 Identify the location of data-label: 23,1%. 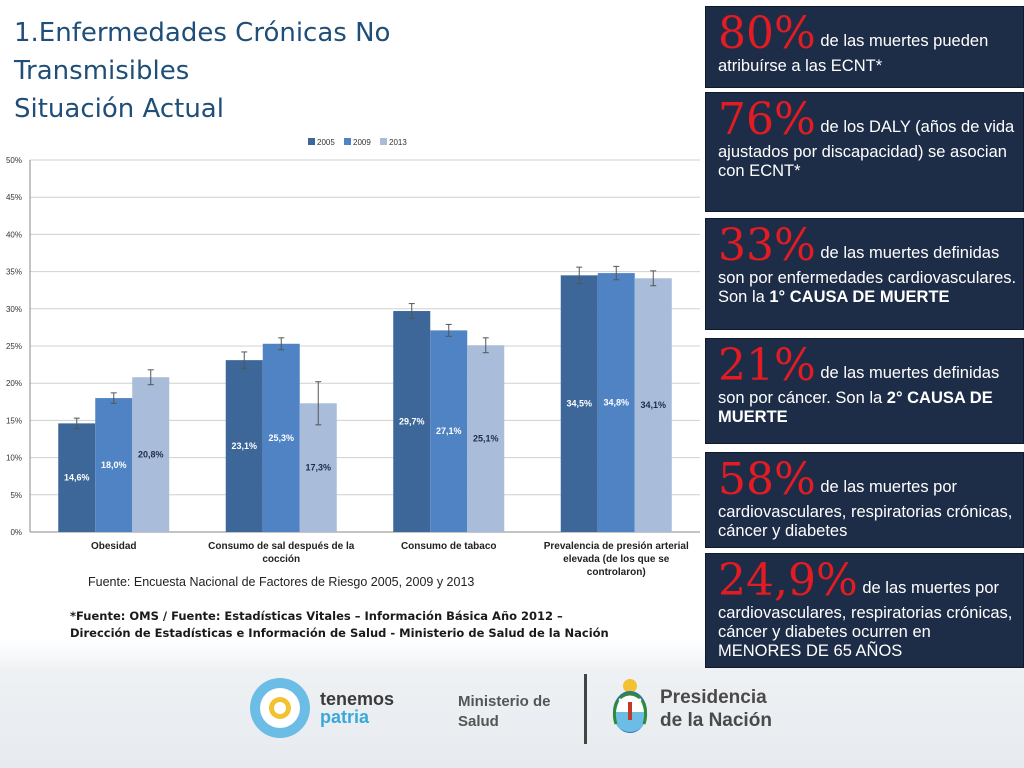
(244, 446).